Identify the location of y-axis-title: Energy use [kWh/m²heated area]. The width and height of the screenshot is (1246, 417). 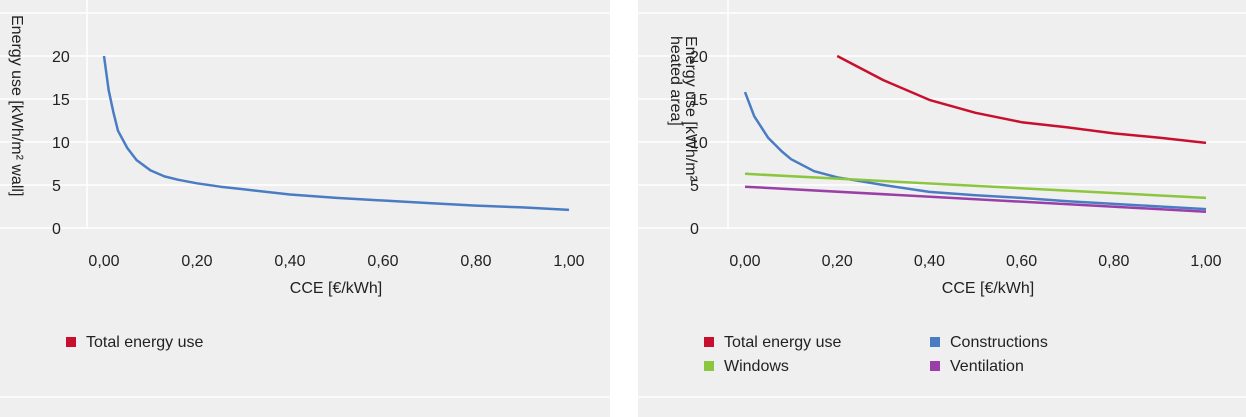
(683, 109).